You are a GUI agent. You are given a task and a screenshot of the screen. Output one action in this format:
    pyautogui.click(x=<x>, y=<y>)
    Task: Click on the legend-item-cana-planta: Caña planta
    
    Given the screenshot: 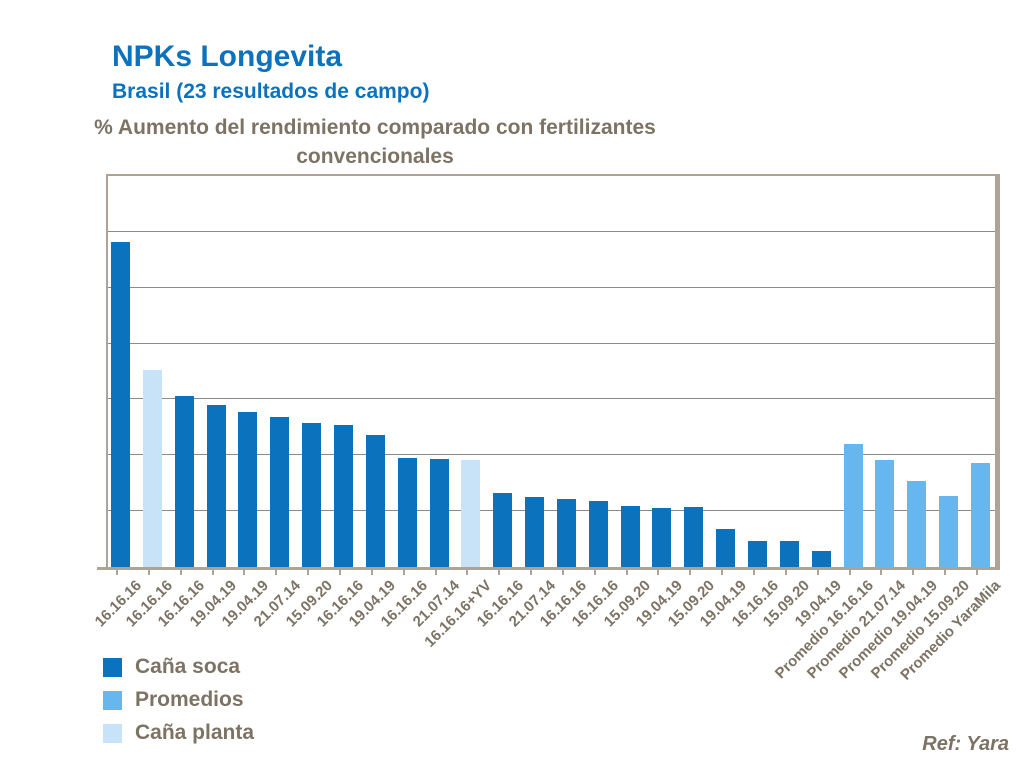 What is the action you would take?
    pyautogui.click(x=179, y=732)
    